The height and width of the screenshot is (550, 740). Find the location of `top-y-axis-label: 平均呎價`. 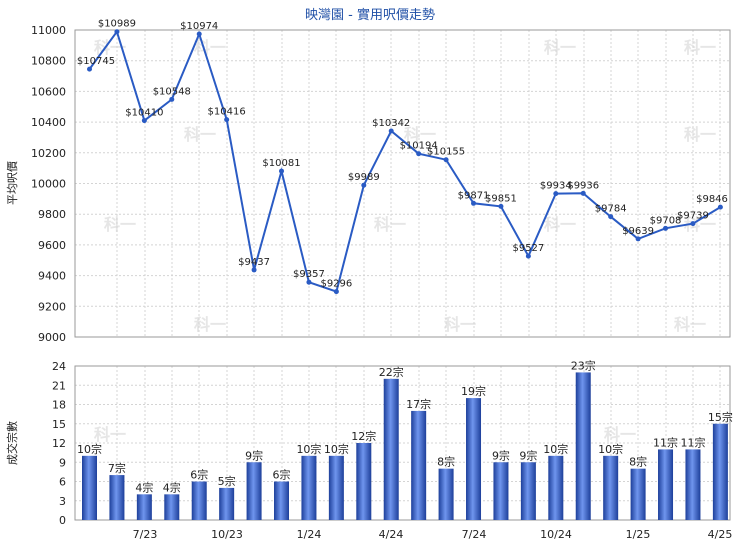

top-y-axis-label: 平均呎價 is located at coordinates (12, 183).